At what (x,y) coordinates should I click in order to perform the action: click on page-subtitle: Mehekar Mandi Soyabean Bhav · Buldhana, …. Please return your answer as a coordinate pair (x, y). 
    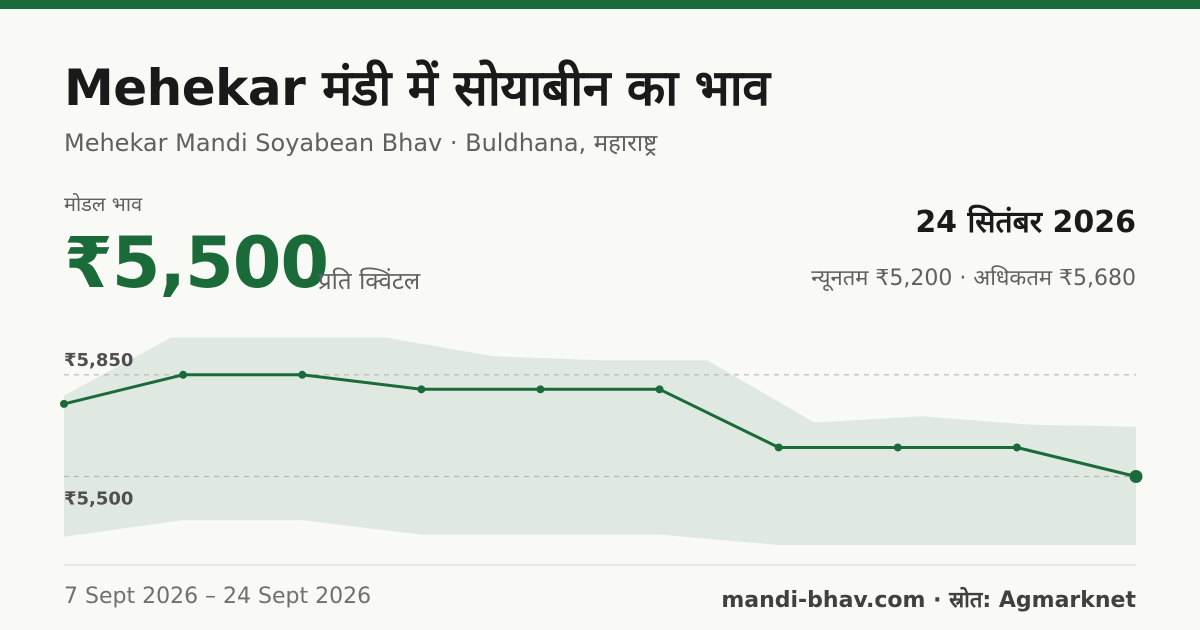
    Looking at the image, I should click on (361, 143).